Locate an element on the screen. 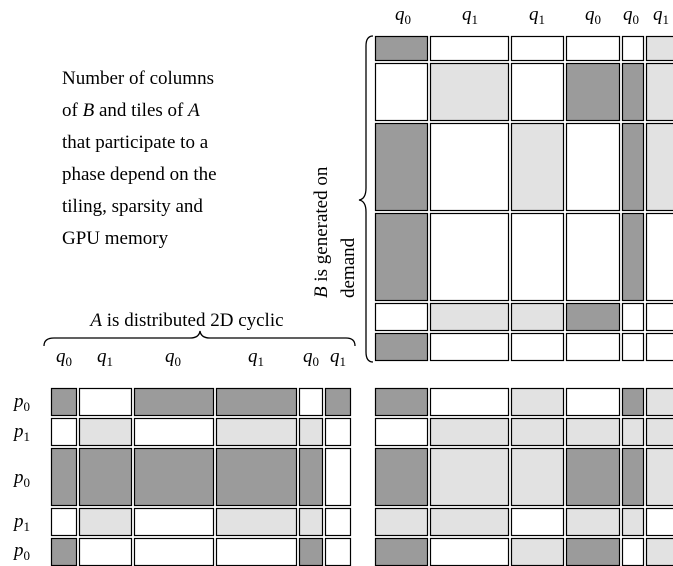 The width and height of the screenshot is (673, 566). b-caption-line: demand is located at coordinates (348, 267).